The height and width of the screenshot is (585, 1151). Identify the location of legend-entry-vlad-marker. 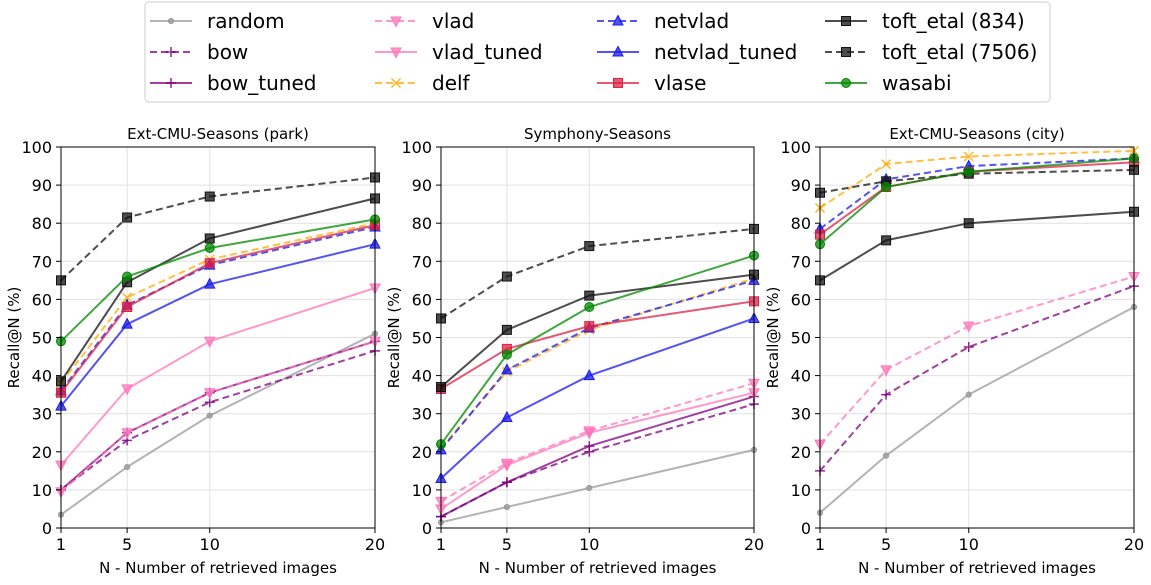
(396, 22).